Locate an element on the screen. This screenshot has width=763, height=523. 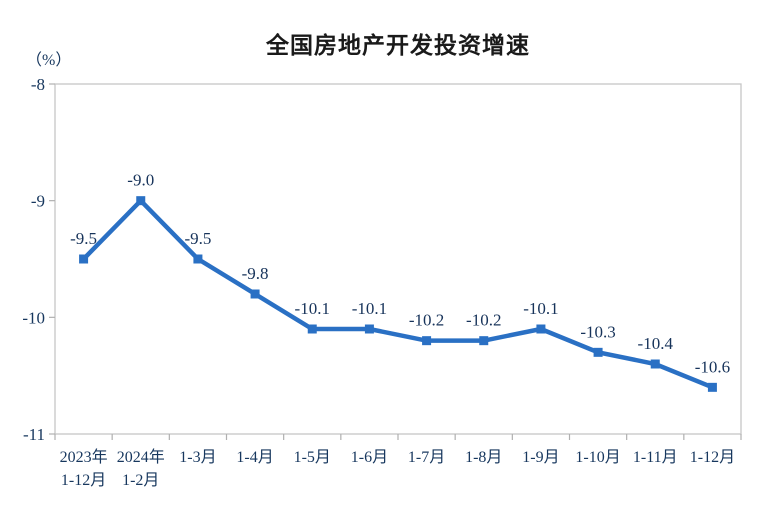
y-tick-label: -8 is located at coordinates (38, 84).